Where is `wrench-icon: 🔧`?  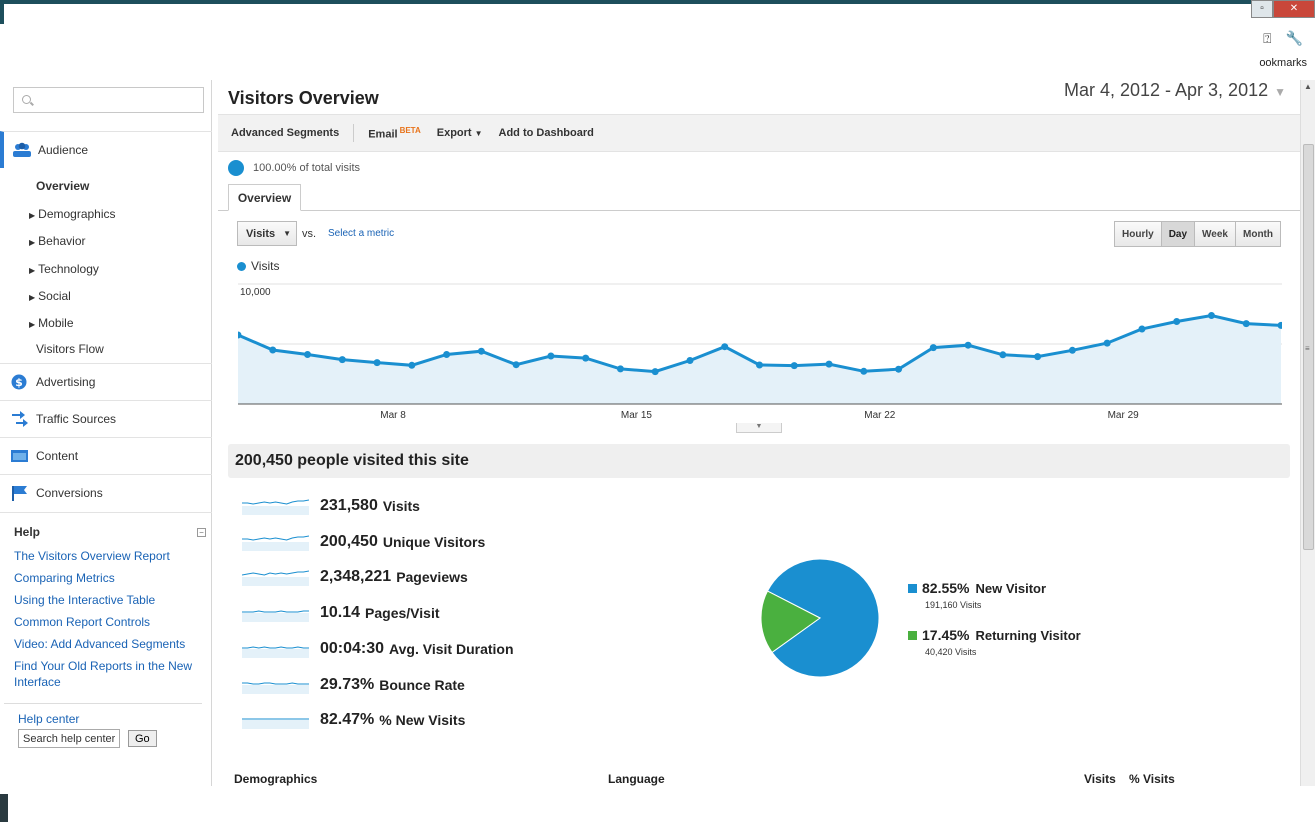
wrench-icon: 🔧 is located at coordinates (1294, 38).